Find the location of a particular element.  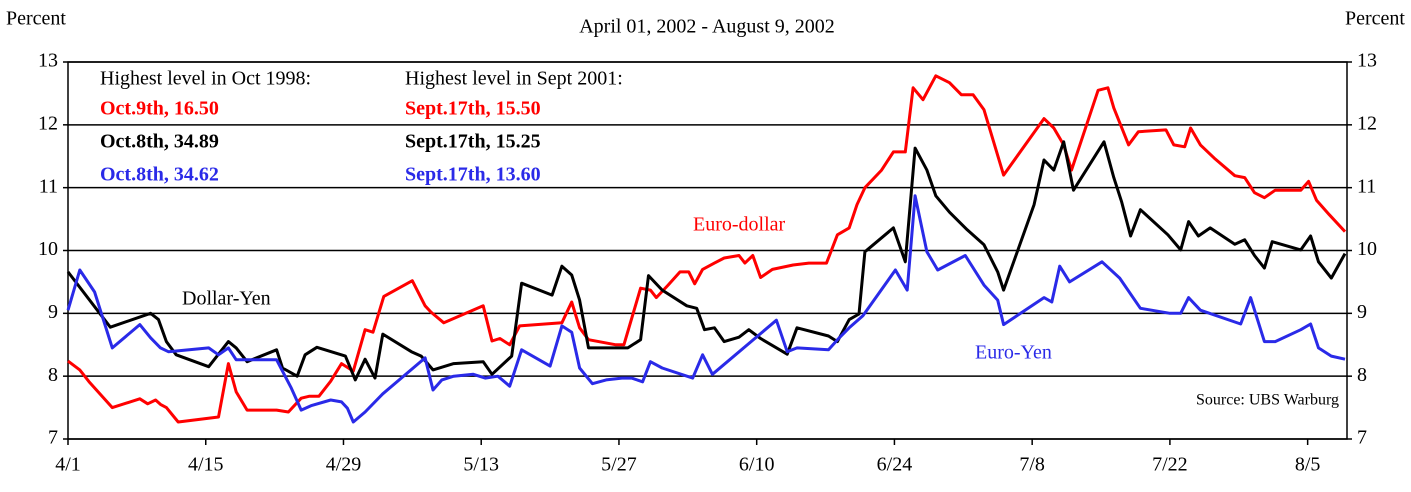

y-tick-label: 9 is located at coordinates (53, 312).